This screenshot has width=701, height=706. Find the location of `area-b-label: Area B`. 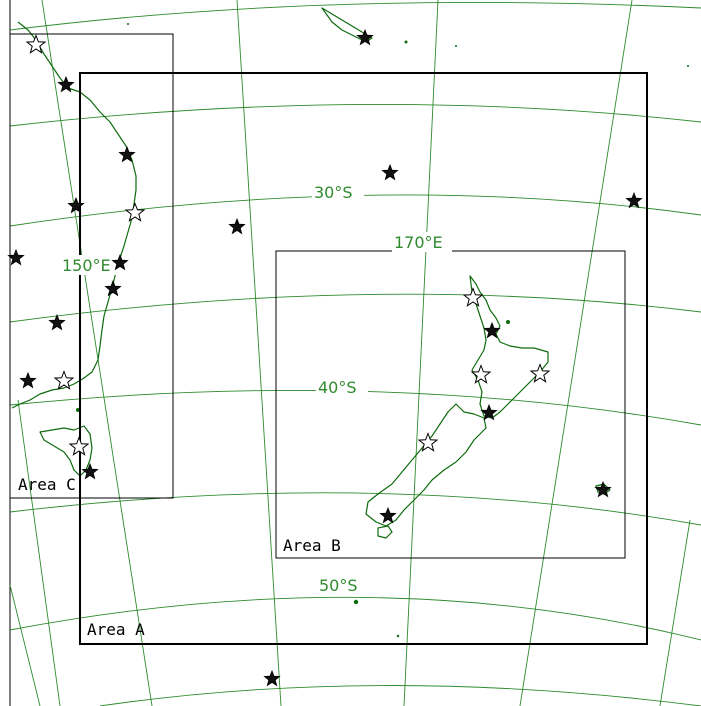

area-b-label: Area B is located at coordinates (312, 545).